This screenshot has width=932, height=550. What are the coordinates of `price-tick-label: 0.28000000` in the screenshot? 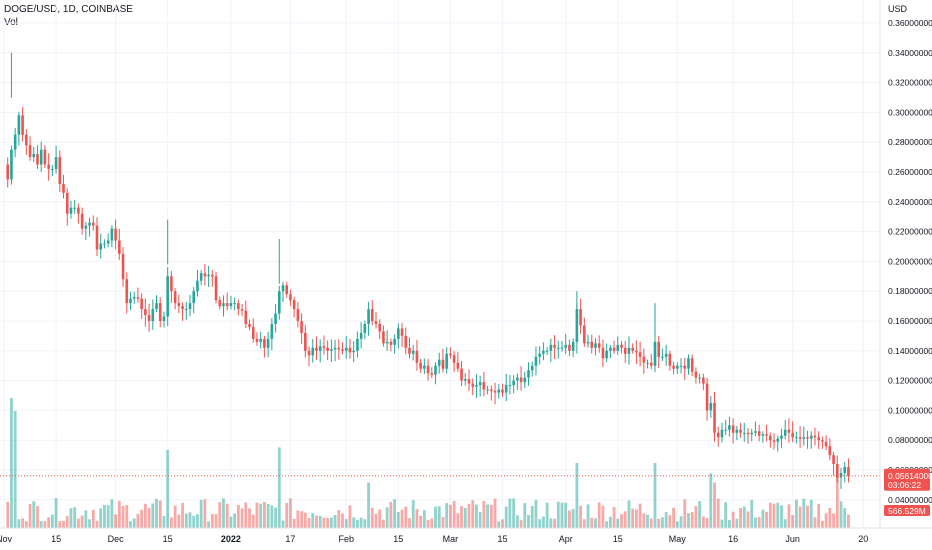 It's located at (910, 142).